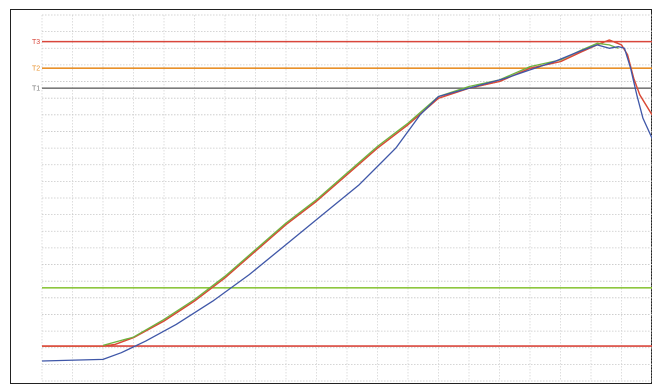 The image size is (655, 387). What do you see at coordinates (36, 89) in the screenshot?
I see `reference-line-label: T1` at bounding box center [36, 89].